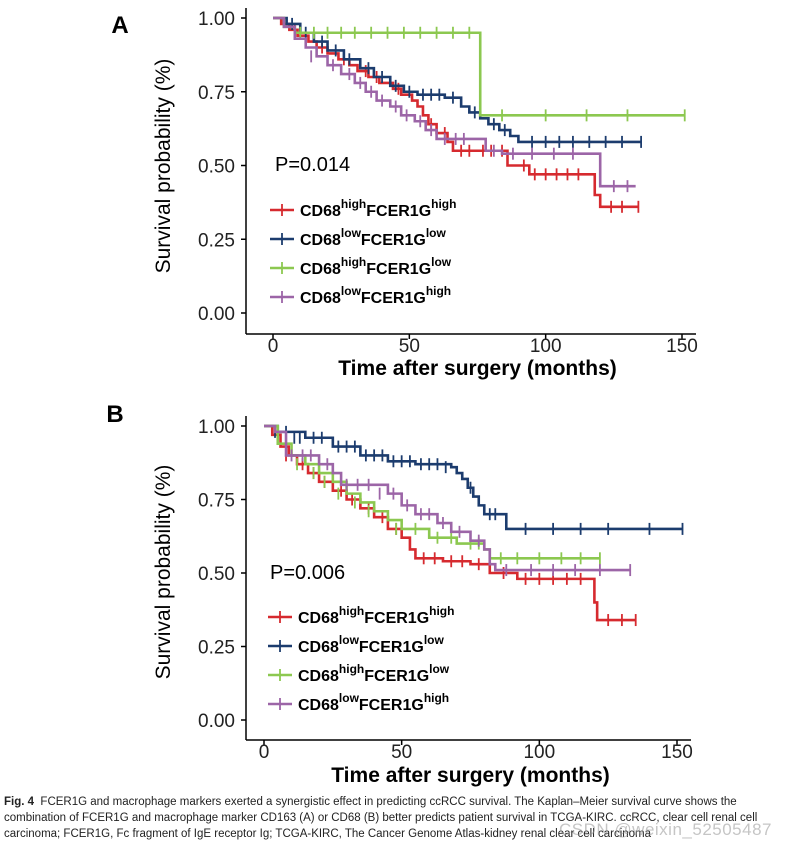  I want to click on caption-fig-label: Fig. 4, so click(19, 802).